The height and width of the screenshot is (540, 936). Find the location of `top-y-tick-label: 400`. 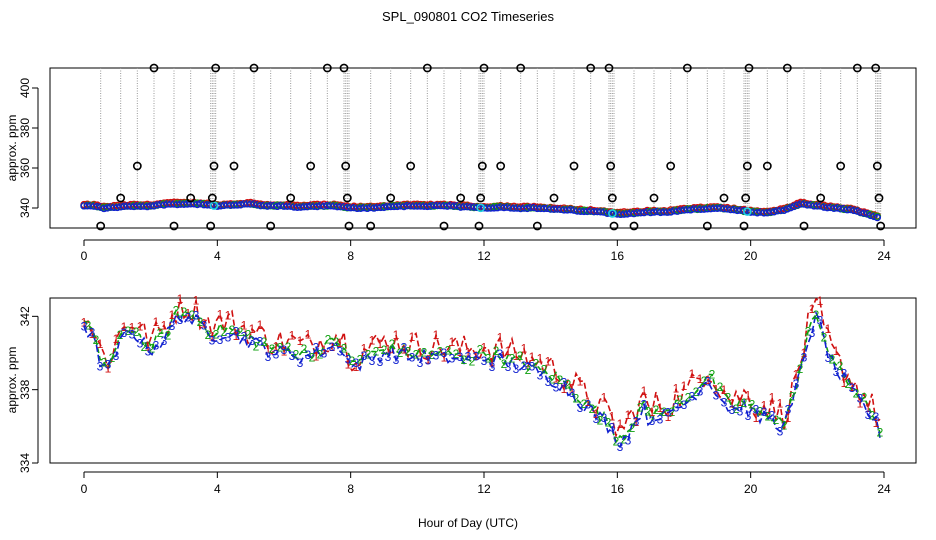

top-y-tick-label: 400 is located at coordinates (25, 88).